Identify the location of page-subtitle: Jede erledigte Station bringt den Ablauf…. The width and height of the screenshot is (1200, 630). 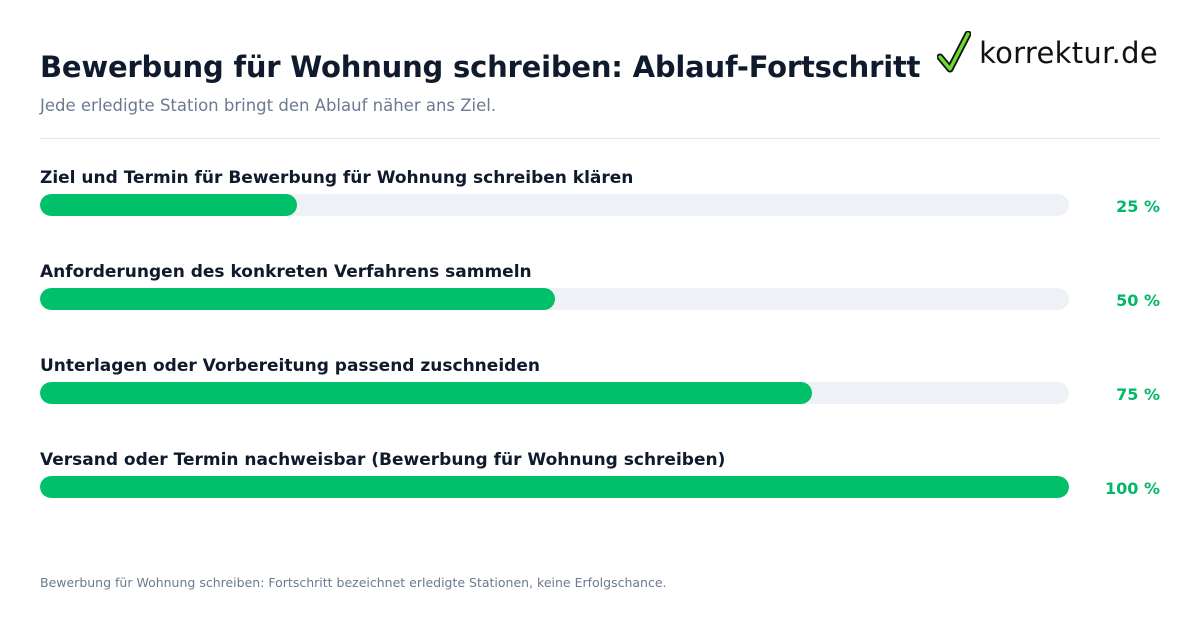
(268, 105).